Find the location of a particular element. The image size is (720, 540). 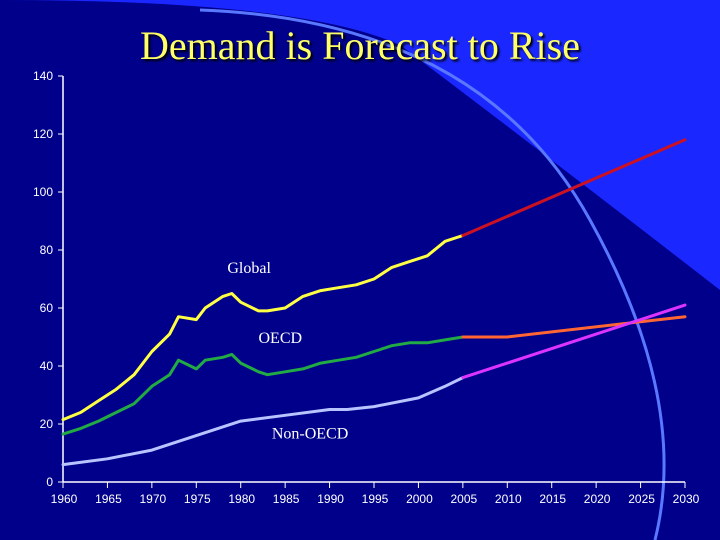

series-label-oecd: OECD is located at coordinates (280, 338).